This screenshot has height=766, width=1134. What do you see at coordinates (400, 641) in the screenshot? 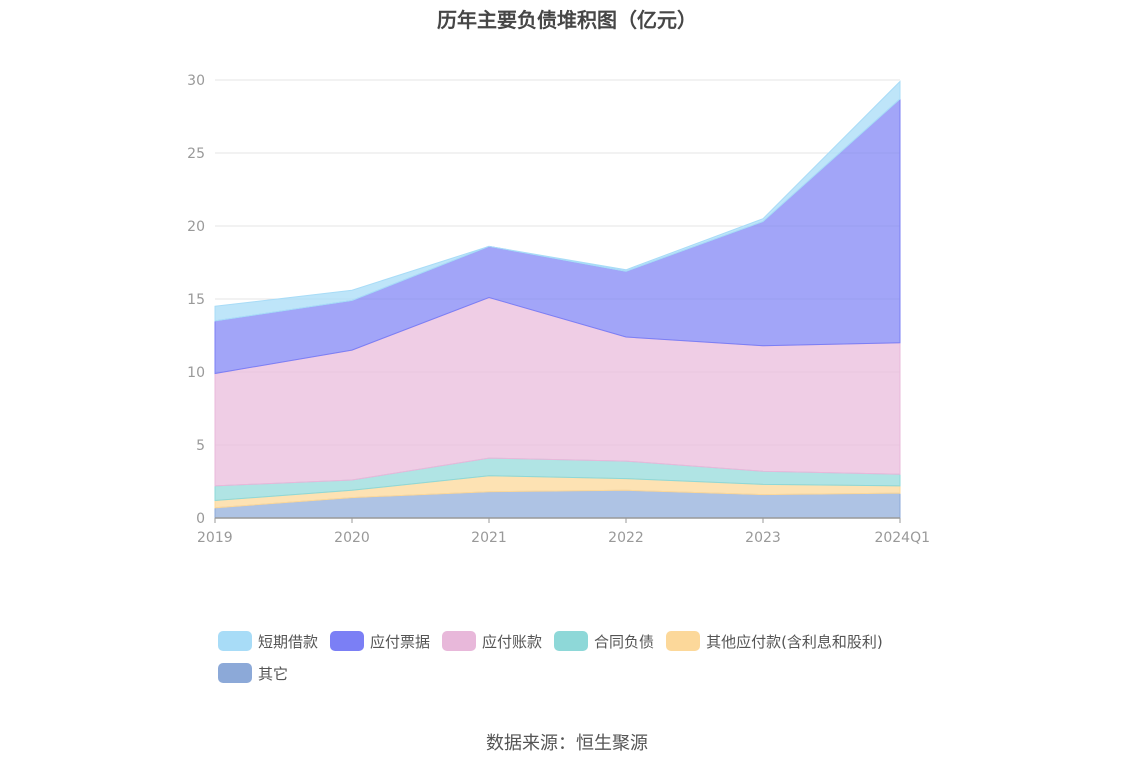
I see `legend-label: 应付票据` at bounding box center [400, 641].